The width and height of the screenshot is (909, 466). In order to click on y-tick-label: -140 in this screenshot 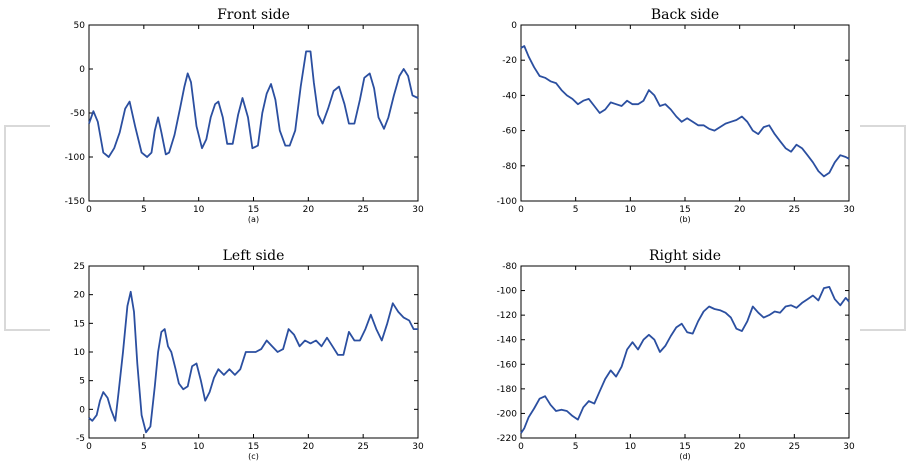, I will do `click(507, 341)`.